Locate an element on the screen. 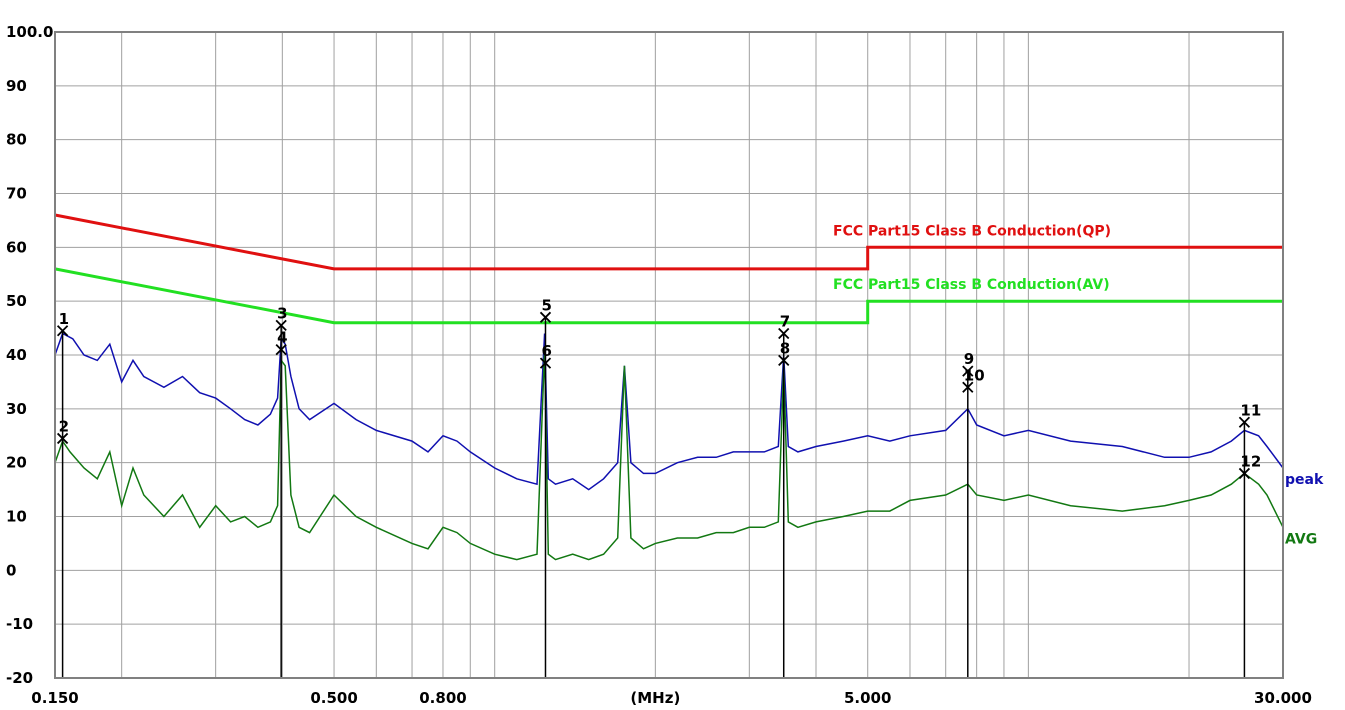 The height and width of the screenshot is (710, 1345). y-tick-label: 30 is located at coordinates (16, 409).